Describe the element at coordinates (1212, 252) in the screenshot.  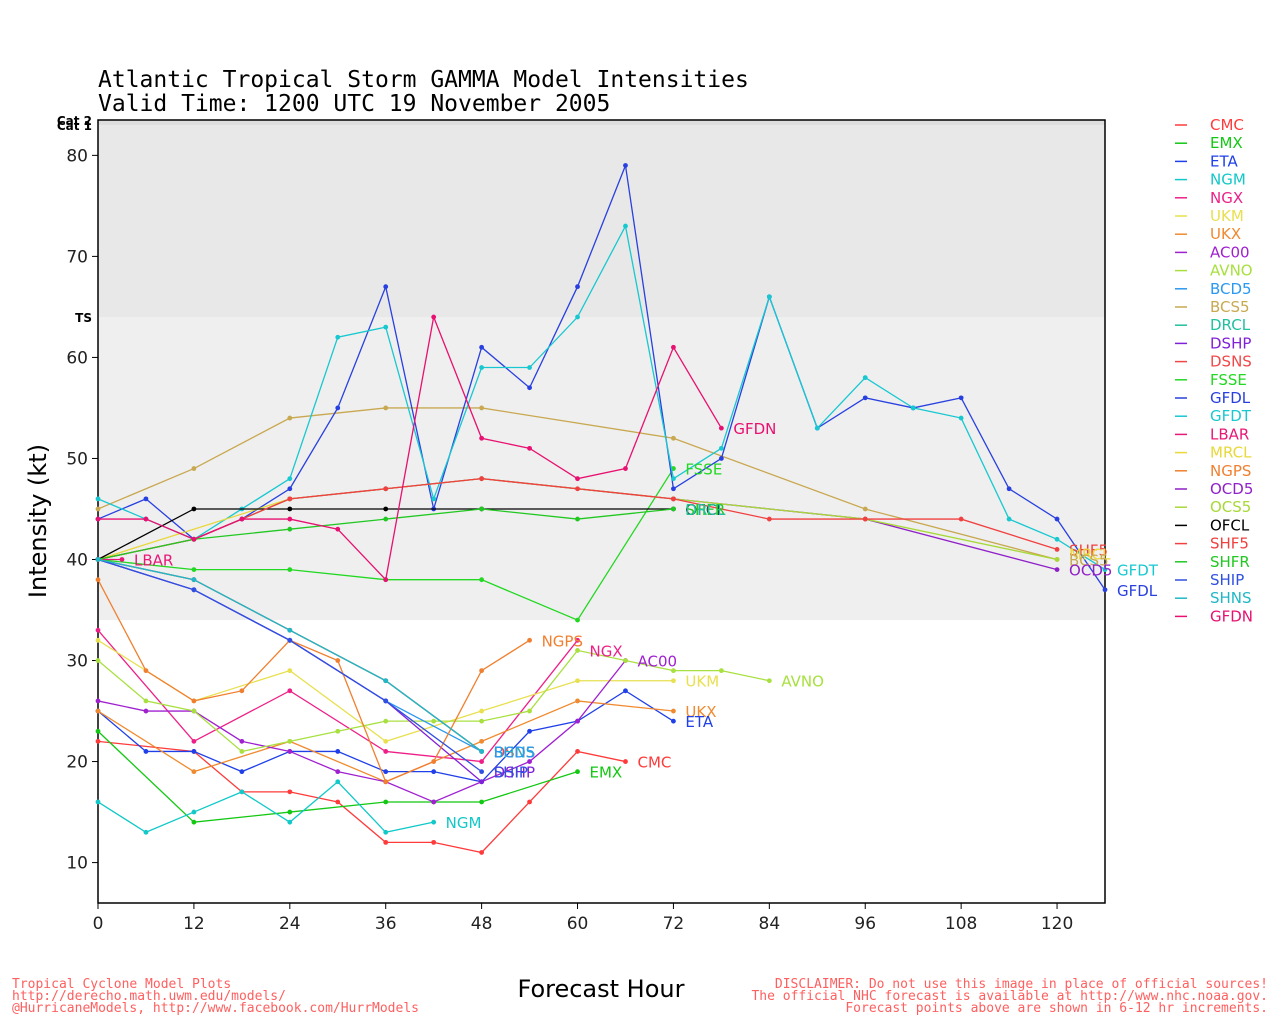
I see `legend-item-ac00: AC00` at that location.